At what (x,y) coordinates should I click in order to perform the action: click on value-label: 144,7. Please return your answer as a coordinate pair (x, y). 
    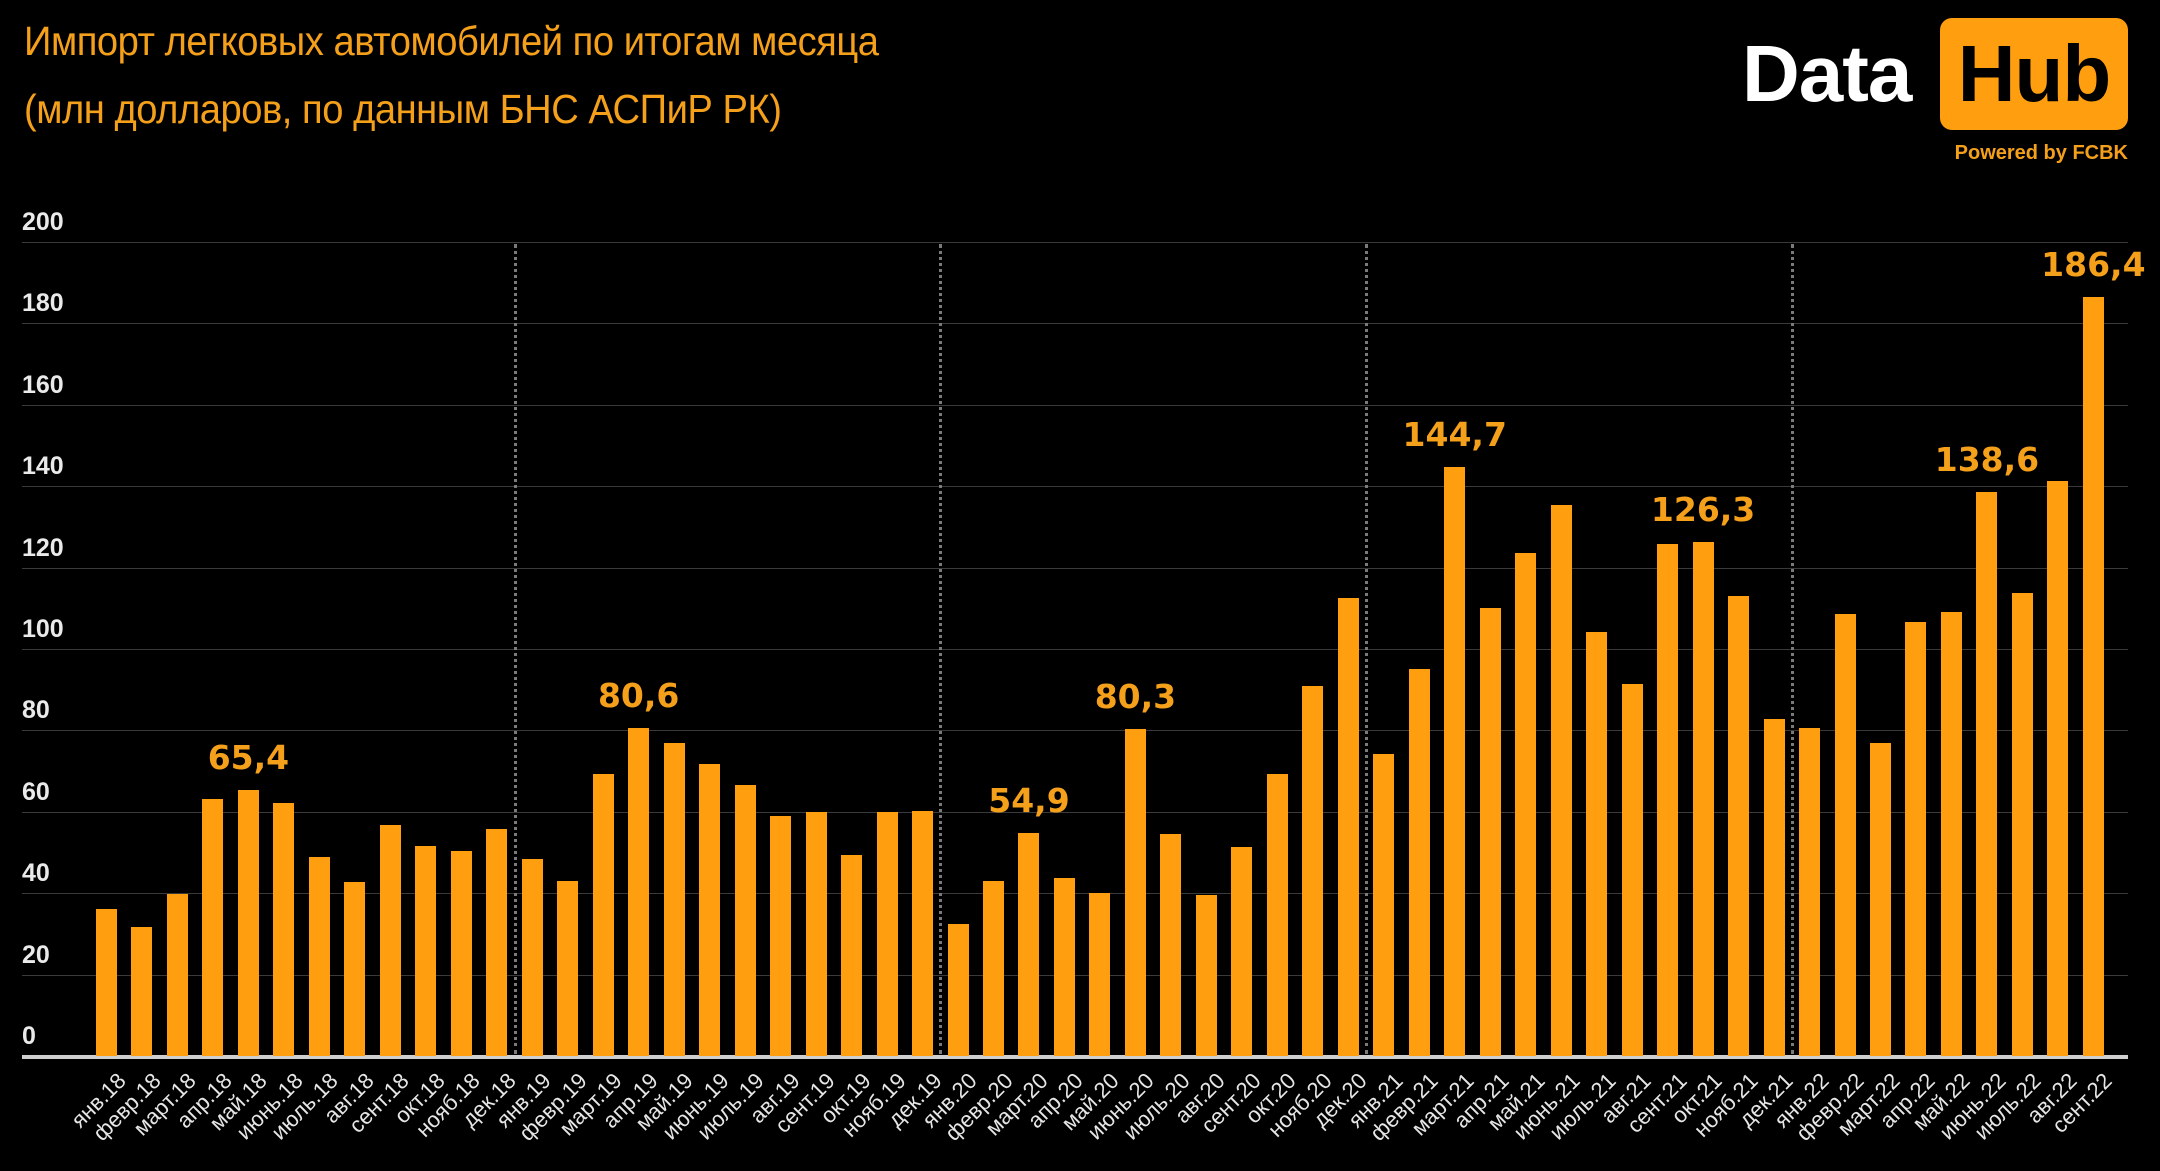
    Looking at the image, I should click on (1454, 435).